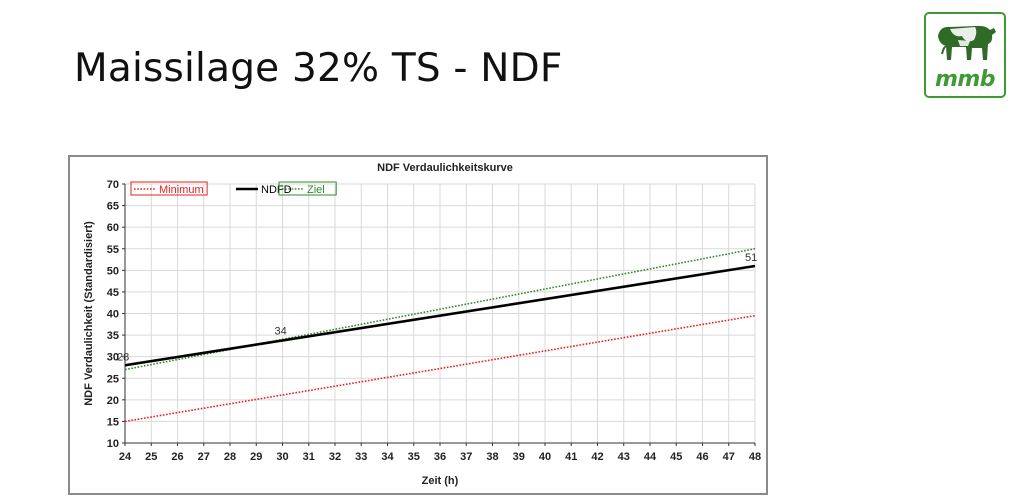 This screenshot has height=499, width=1030. Describe the element at coordinates (113, 293) in the screenshot. I see `y-tick-label: 45` at that location.